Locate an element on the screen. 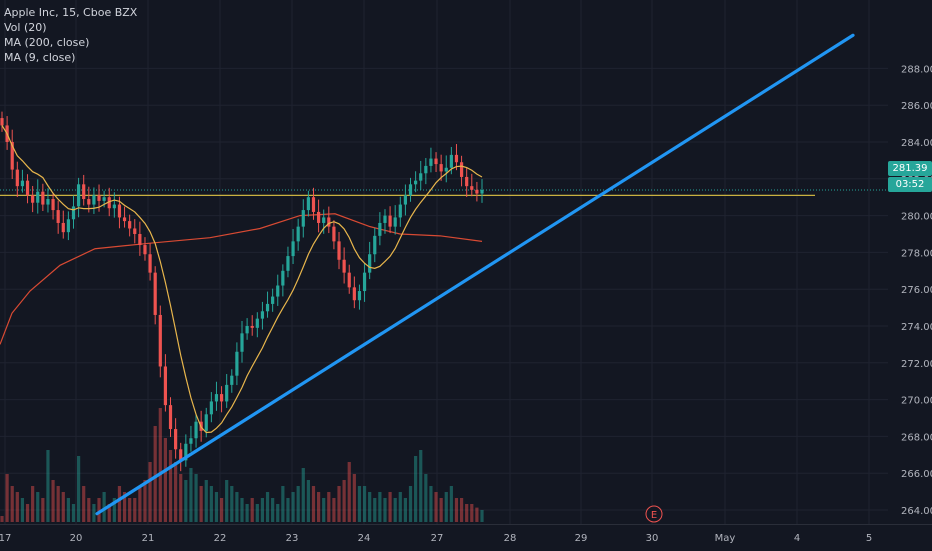 The height and width of the screenshot is (551, 932). volume-bars is located at coordinates (242, 465).